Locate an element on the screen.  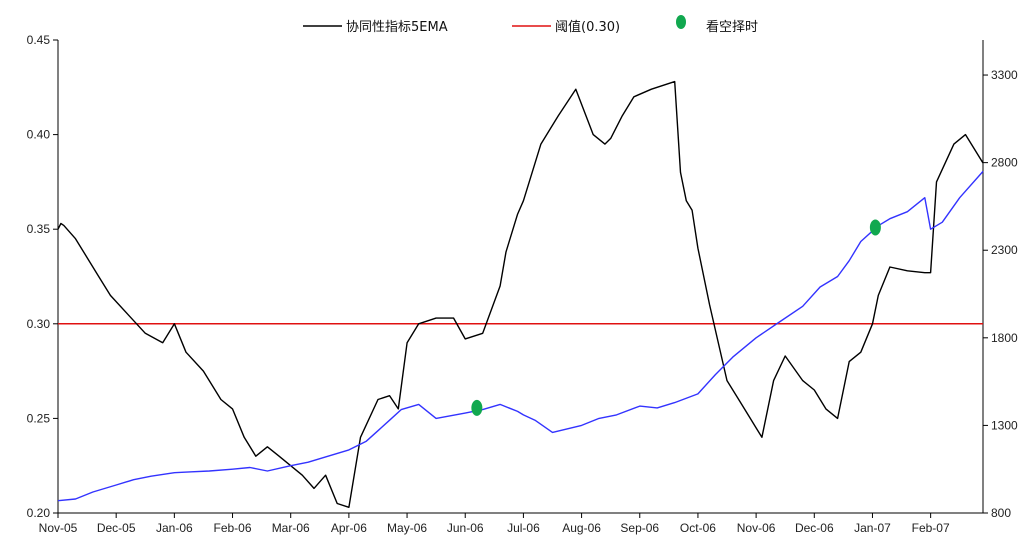
y-right-tick-label: 3300 is located at coordinates (1004, 75).